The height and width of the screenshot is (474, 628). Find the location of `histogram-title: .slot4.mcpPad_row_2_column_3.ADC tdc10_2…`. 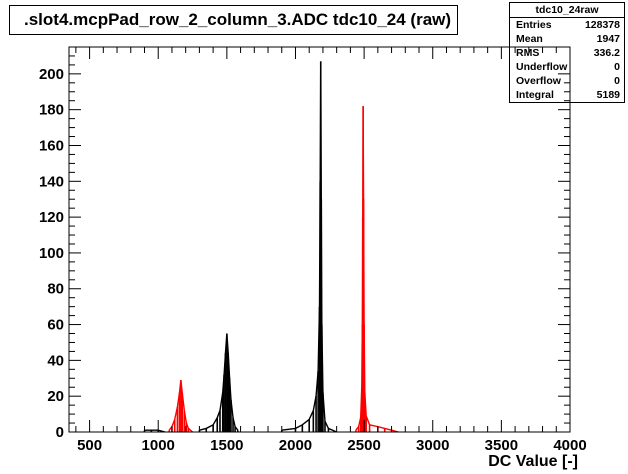

histogram-title: .slot4.mcpPad_row_2_column_3.ADC tdc10_2… is located at coordinates (233, 20).